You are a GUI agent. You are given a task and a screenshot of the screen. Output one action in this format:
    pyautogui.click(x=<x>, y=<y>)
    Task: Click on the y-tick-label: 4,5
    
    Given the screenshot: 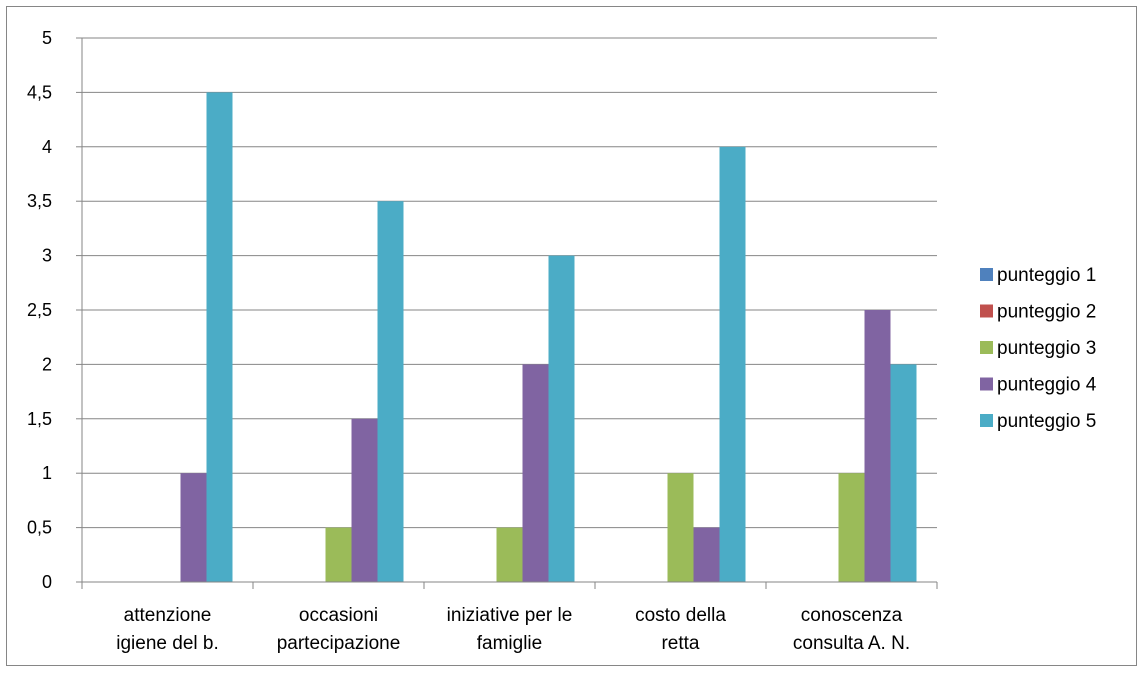 What is the action you would take?
    pyautogui.click(x=39, y=92)
    